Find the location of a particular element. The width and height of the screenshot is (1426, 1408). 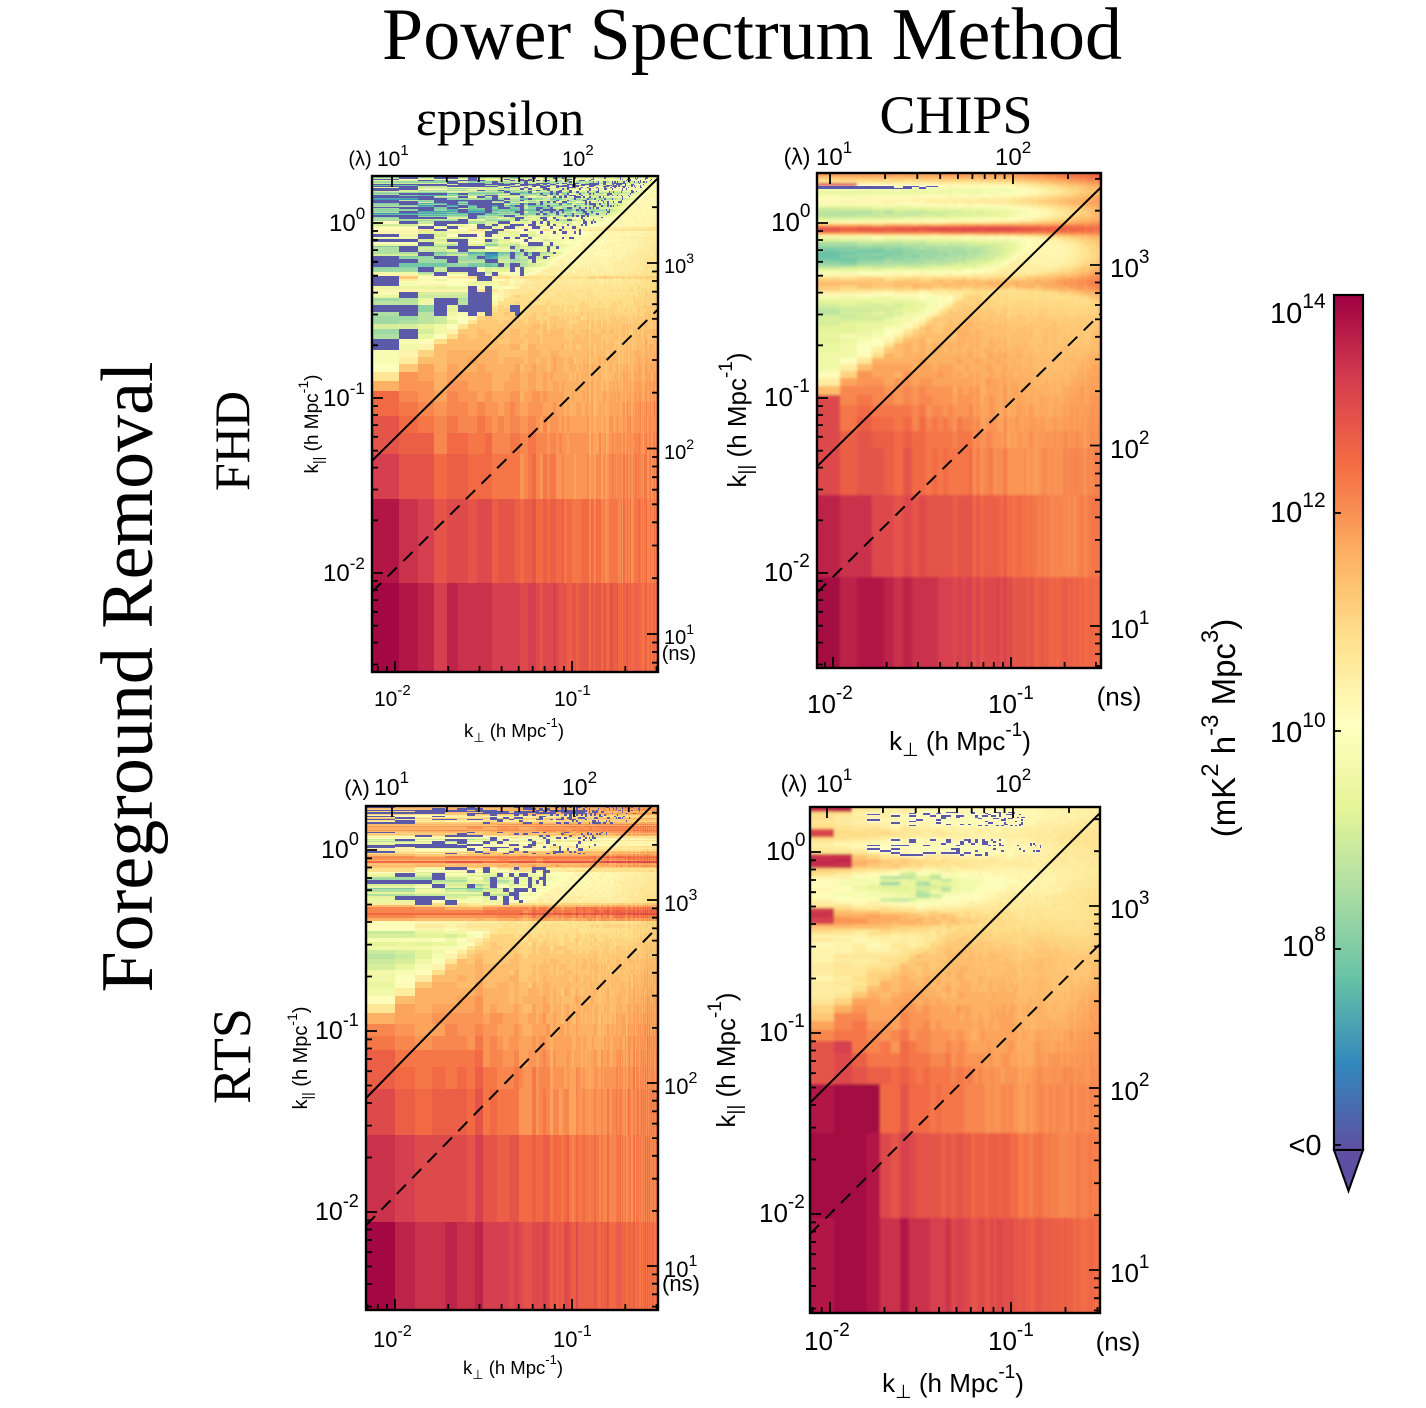

svg-text: Foreground Removal is located at coordinates (128, 677).